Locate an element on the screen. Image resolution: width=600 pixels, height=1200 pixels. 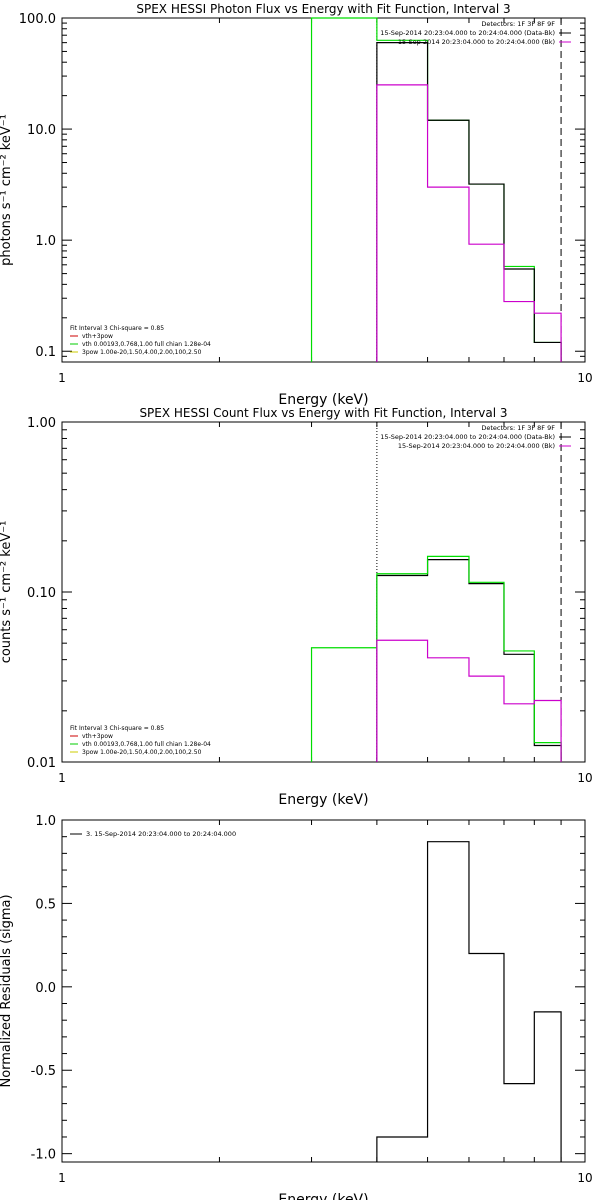
y-tick-label: 0.5 is located at coordinates (45, 904).